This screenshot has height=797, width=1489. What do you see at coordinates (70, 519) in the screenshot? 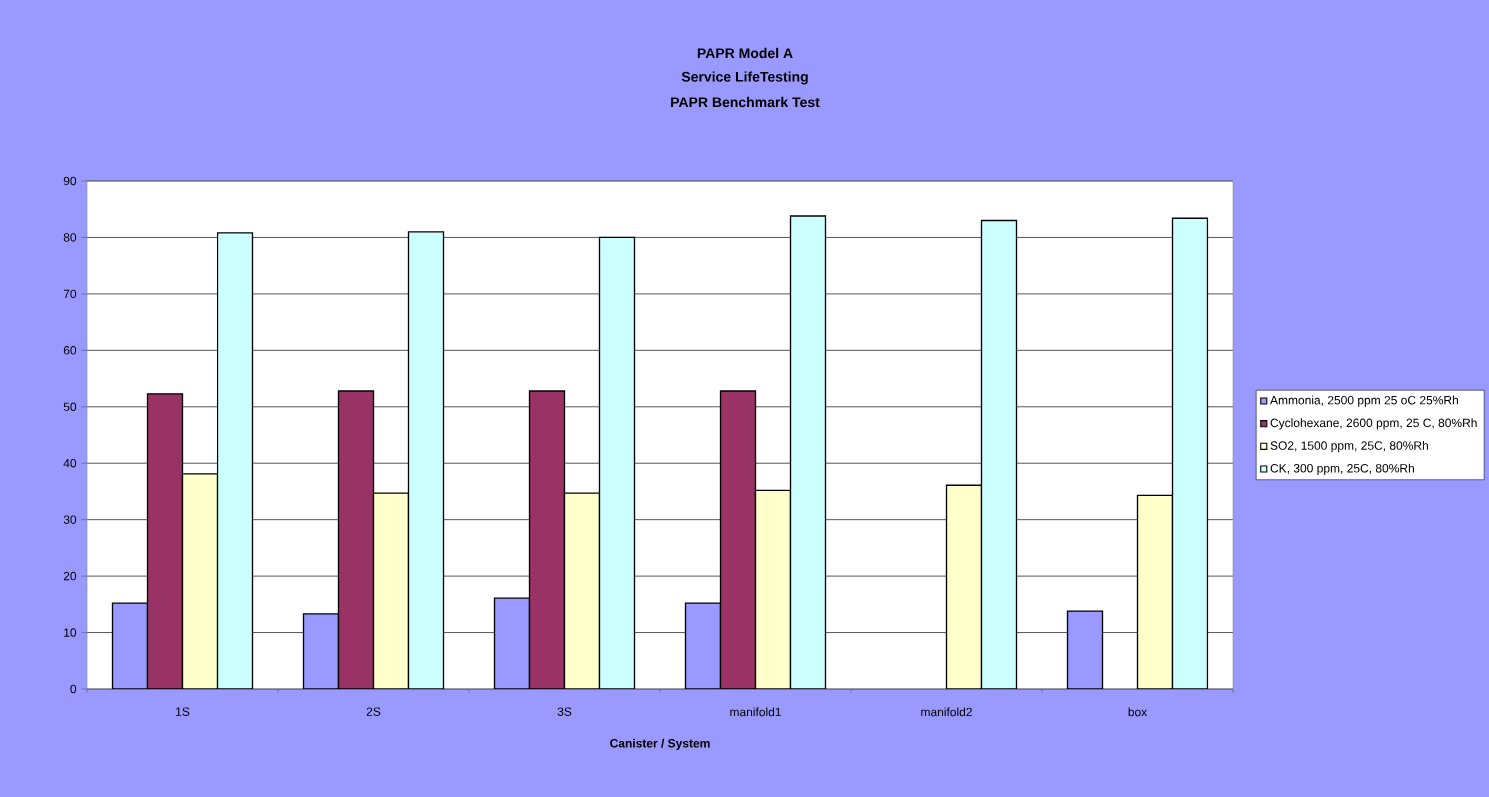
I see `y-tick-label: 30` at bounding box center [70, 519].